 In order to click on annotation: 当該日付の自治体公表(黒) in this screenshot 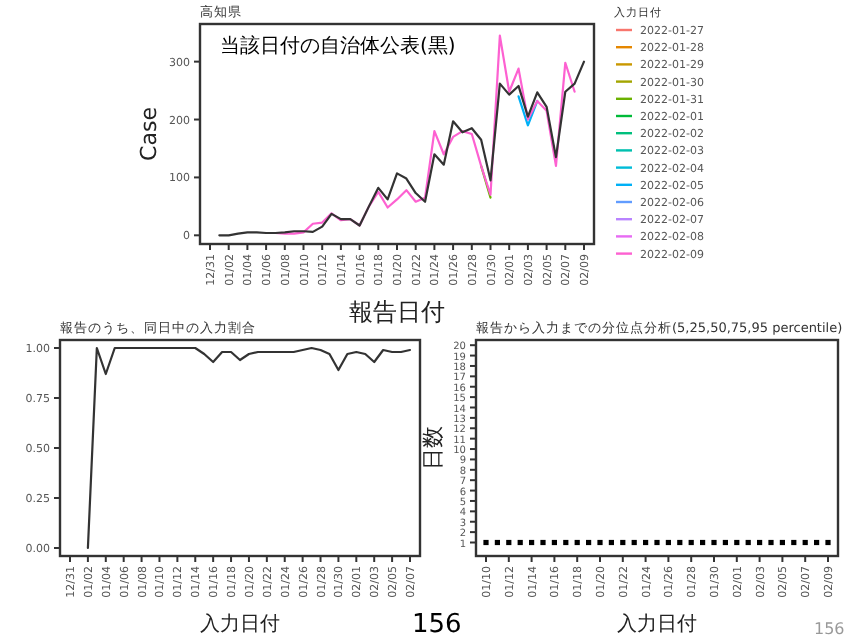, I will do `click(338, 46)`.